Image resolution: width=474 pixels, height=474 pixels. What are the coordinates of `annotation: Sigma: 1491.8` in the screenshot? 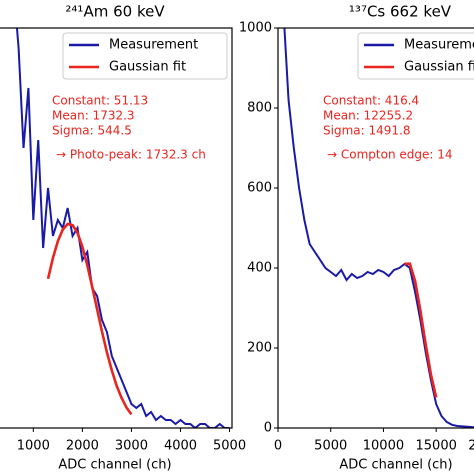 It's located at (366, 131).